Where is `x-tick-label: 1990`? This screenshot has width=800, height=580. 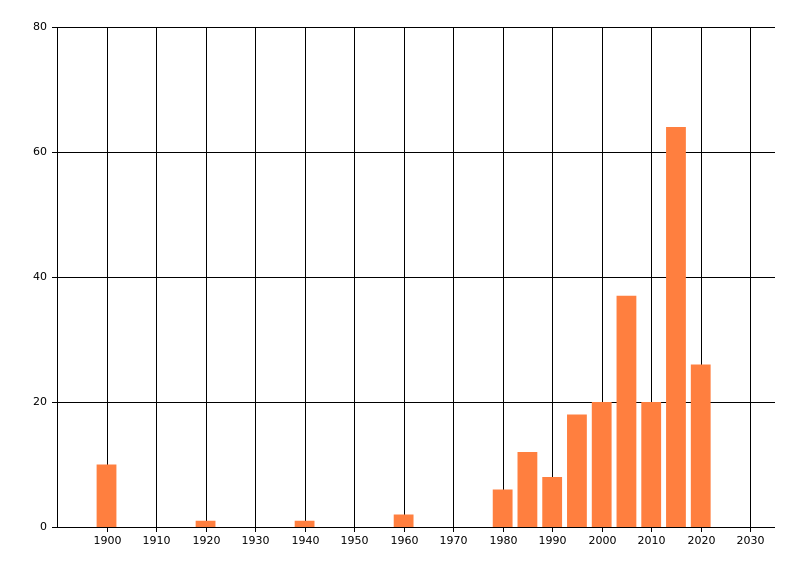 x-tick-label: 1990 is located at coordinates (553, 540).